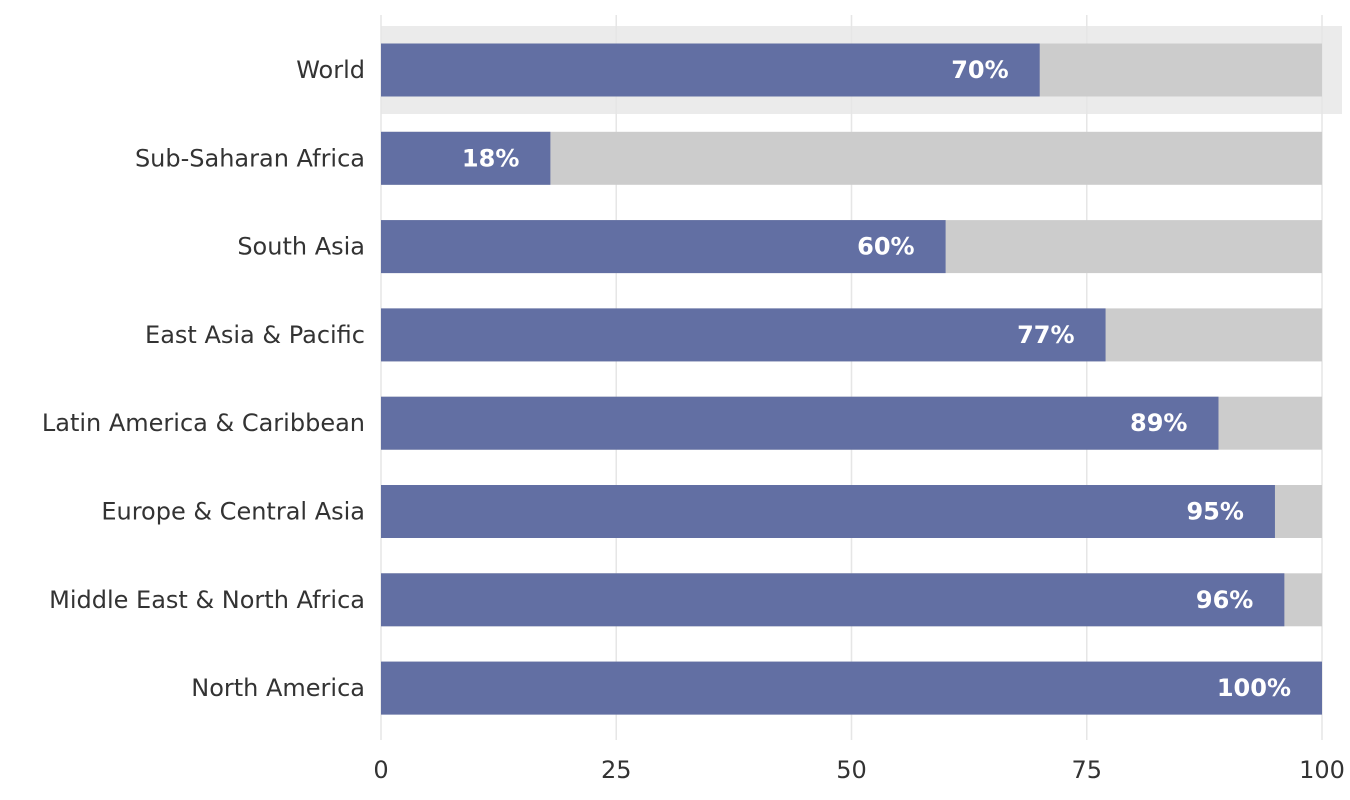 The width and height of the screenshot is (1350, 800). I want to click on x-tick-label: 100, so click(1322, 770).